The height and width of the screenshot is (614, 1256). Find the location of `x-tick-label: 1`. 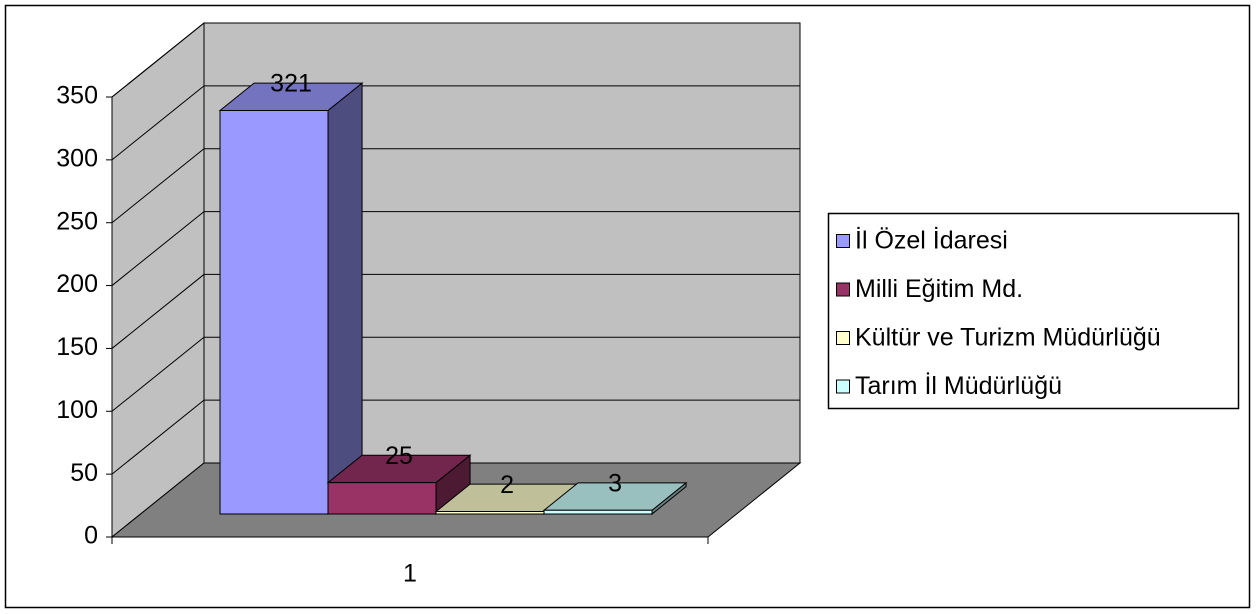

x-tick-label: 1 is located at coordinates (410, 574).